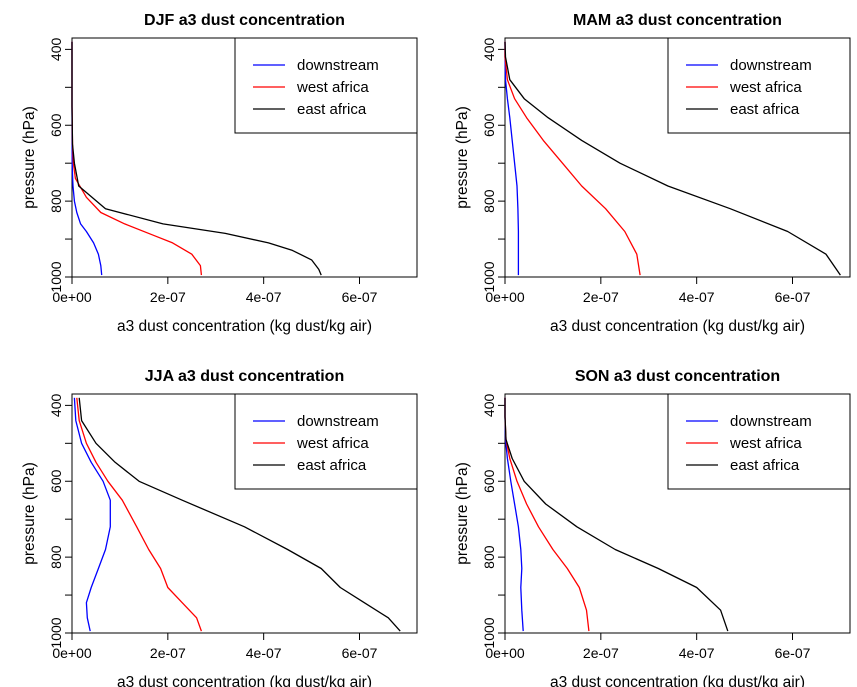 The image size is (857, 687). What do you see at coordinates (677, 20) in the screenshot?
I see `chart-title: MAM a3 dust concentration` at bounding box center [677, 20].